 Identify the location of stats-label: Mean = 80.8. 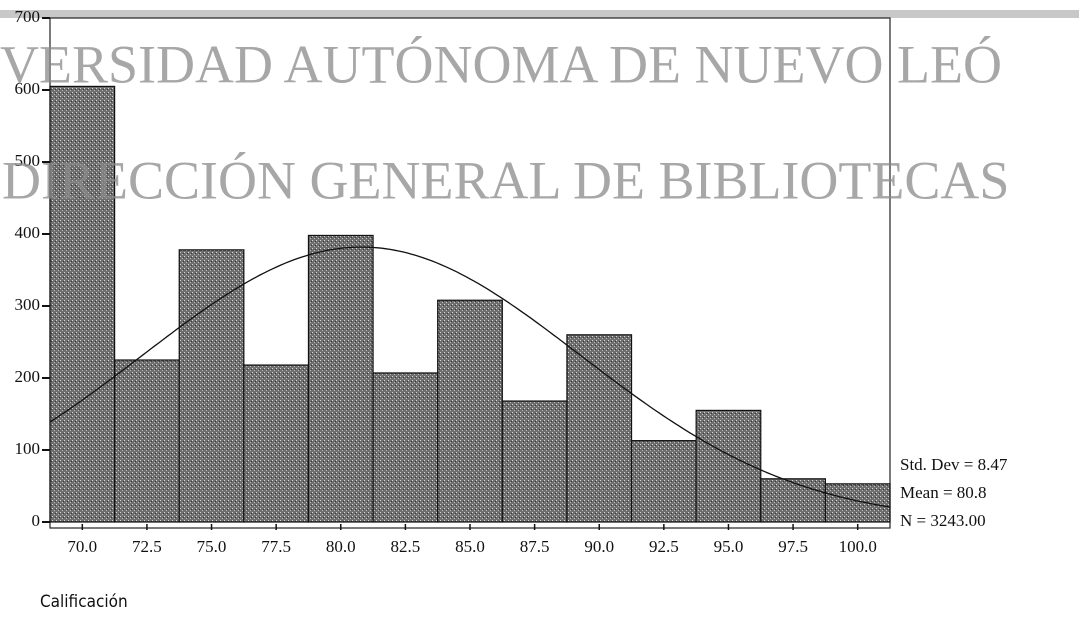
(943, 492).